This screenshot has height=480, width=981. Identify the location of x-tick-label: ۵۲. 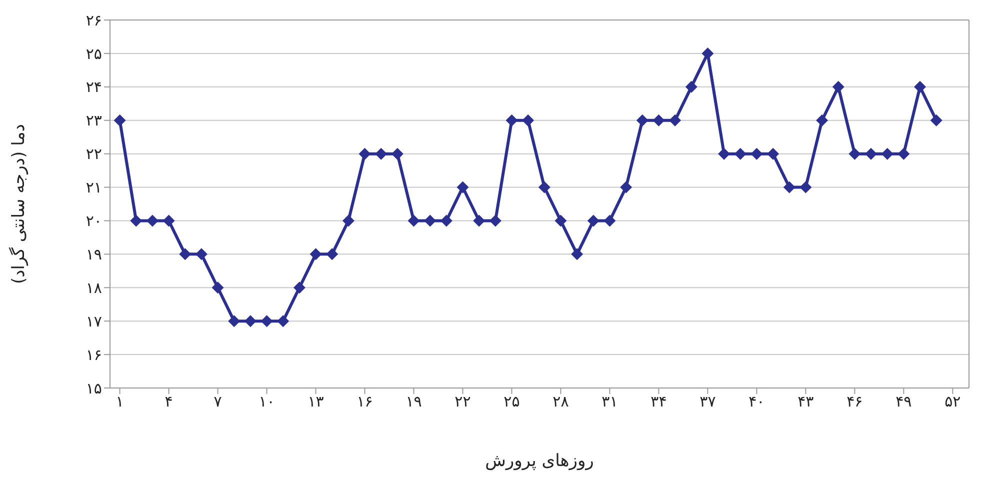
(952, 401).